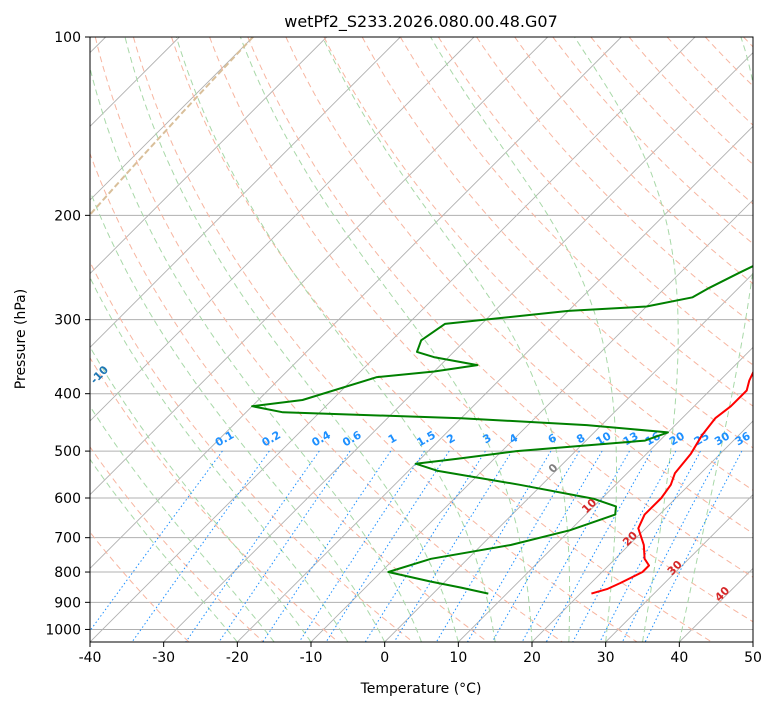 This screenshot has height=708, width=775. Describe the element at coordinates (677, 438) in the screenshot. I see `mixing-ratio-label: 20` at that location.